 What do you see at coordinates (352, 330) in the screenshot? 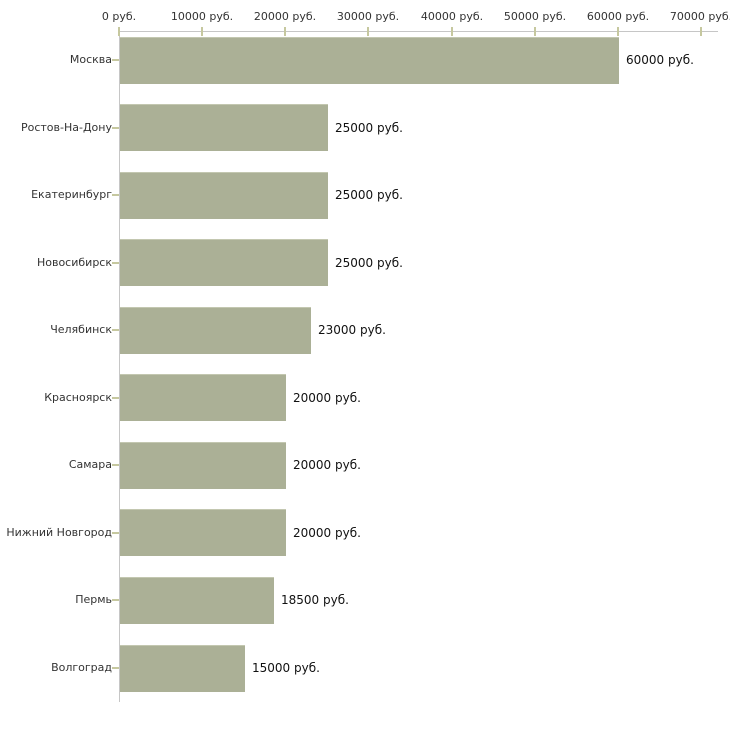
I see `bar-value-label: 23000 руб.` at bounding box center [352, 330].